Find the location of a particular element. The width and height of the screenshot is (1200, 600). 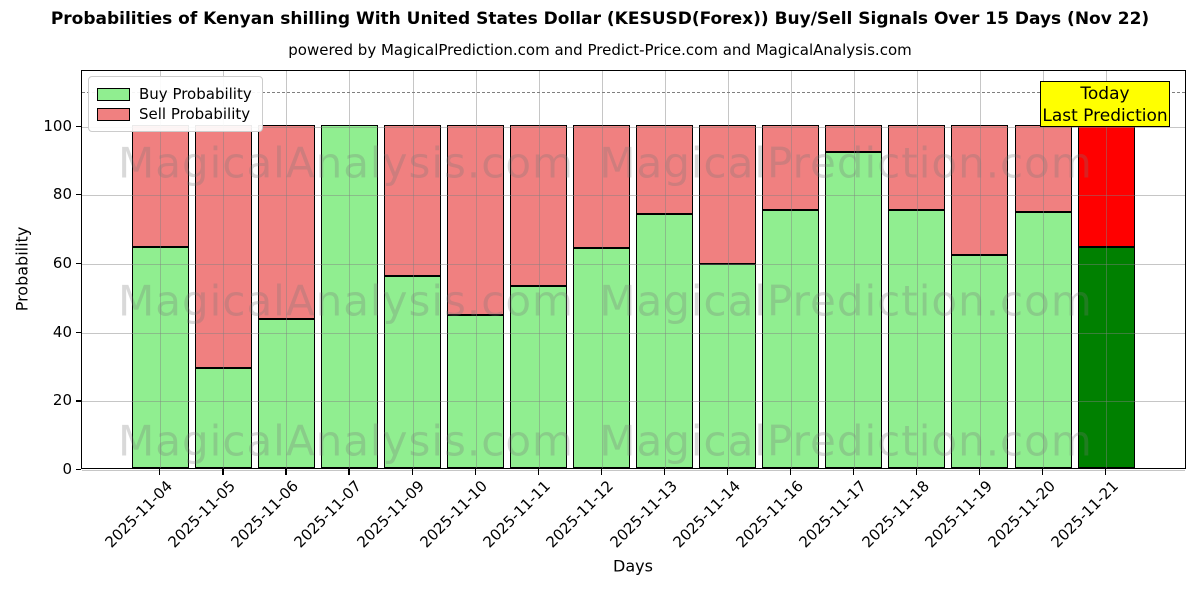

x-tick-label: 2025-11-06 is located at coordinates (265, 514).